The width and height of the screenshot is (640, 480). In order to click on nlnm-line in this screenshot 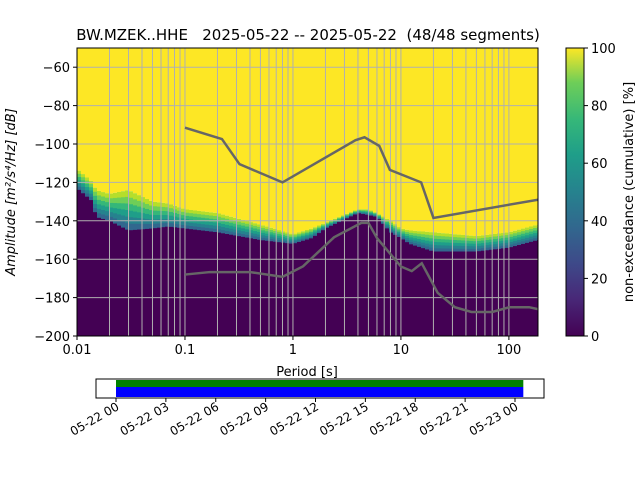, I will do `click(361, 267)`.